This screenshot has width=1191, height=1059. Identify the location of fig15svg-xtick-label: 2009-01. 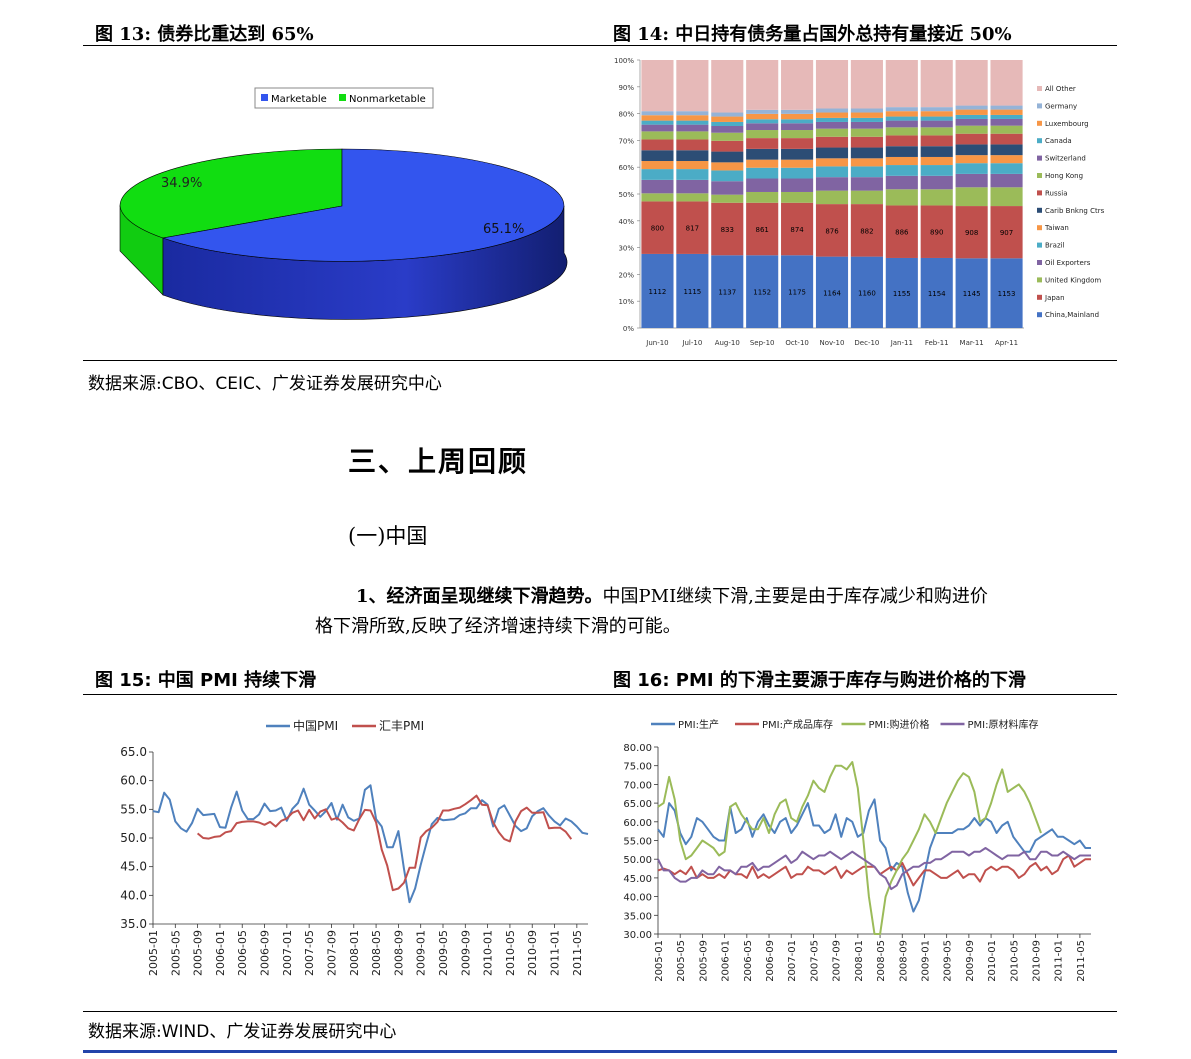
(421, 953).